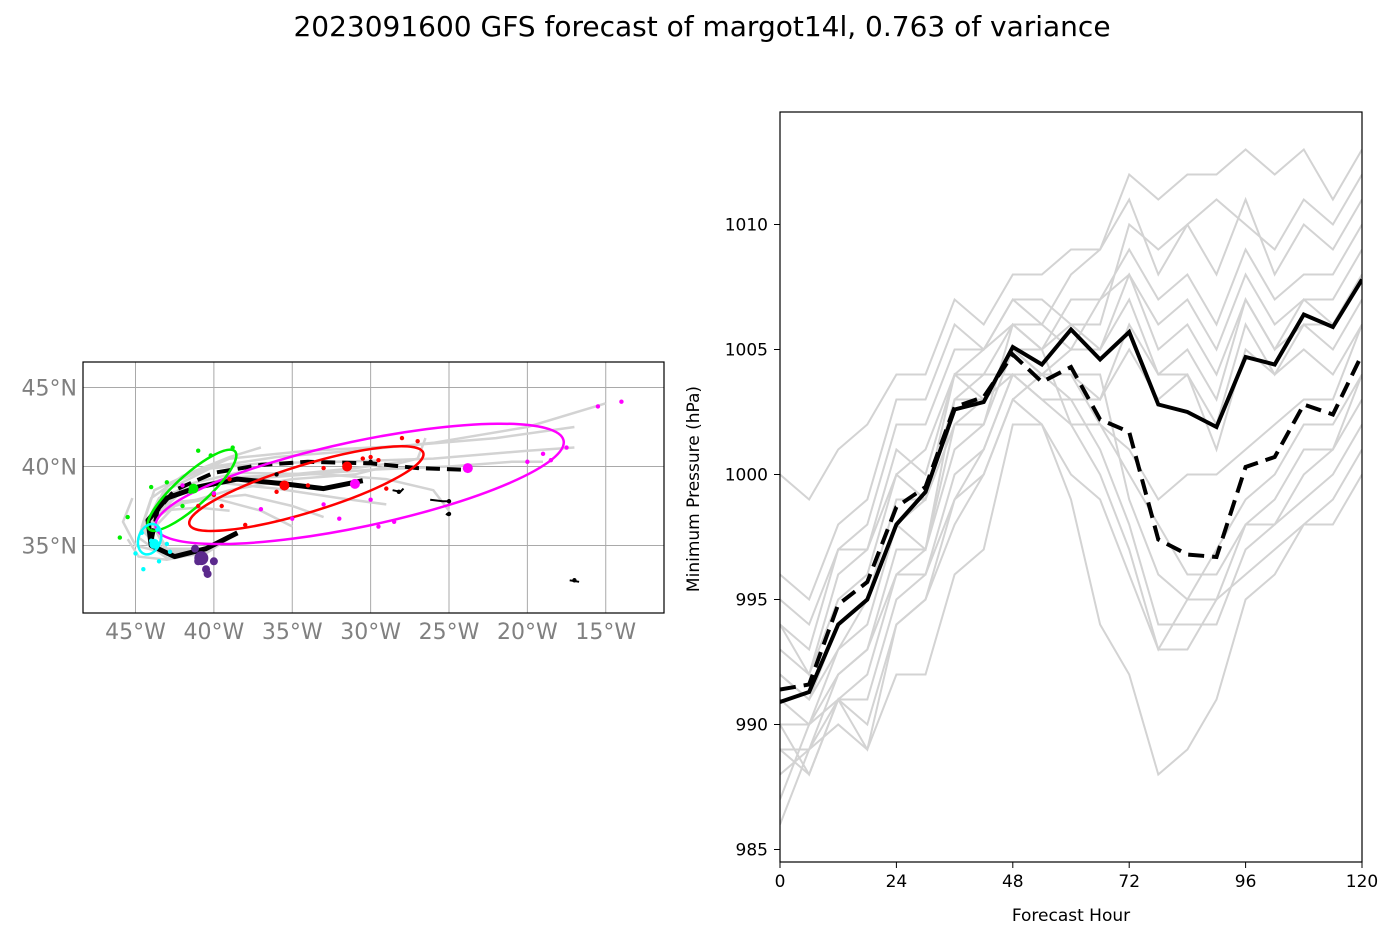 The width and height of the screenshot is (1396, 941). I want to click on track-map: 45°W 40°W 35°W 30°W 25°W 20°W 15°W 35°N 40°N 45°N, so click(343, 503).